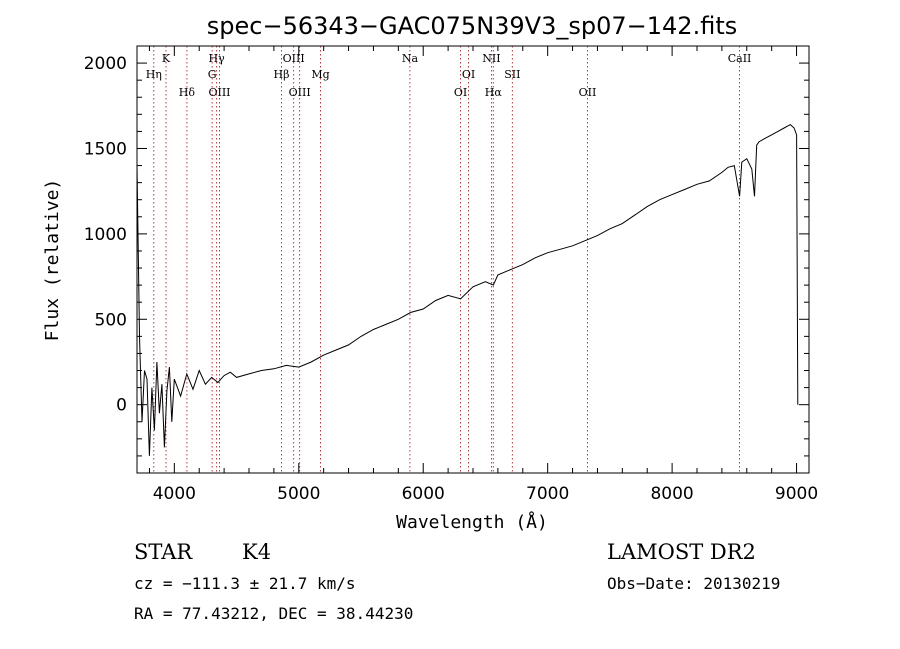 The image size is (900, 649). What do you see at coordinates (166, 58) in the screenshot?
I see `marker-label: K` at bounding box center [166, 58].